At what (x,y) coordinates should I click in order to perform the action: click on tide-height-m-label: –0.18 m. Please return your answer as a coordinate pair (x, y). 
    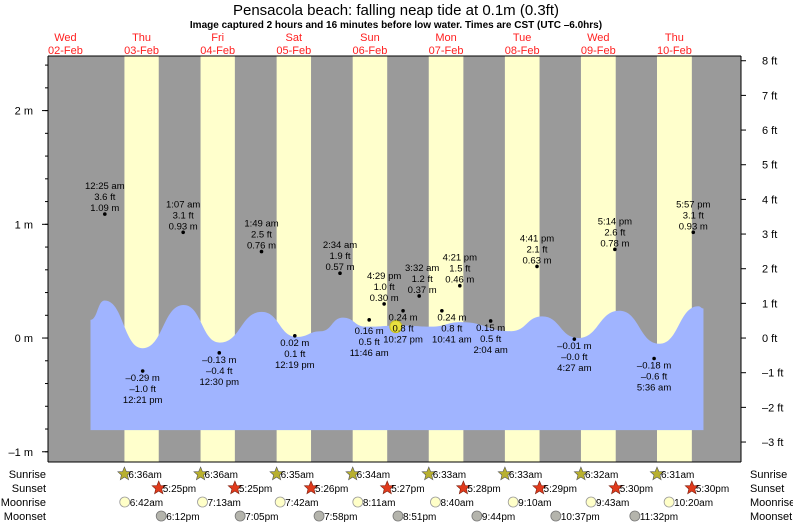
    Looking at the image, I should click on (654, 366).